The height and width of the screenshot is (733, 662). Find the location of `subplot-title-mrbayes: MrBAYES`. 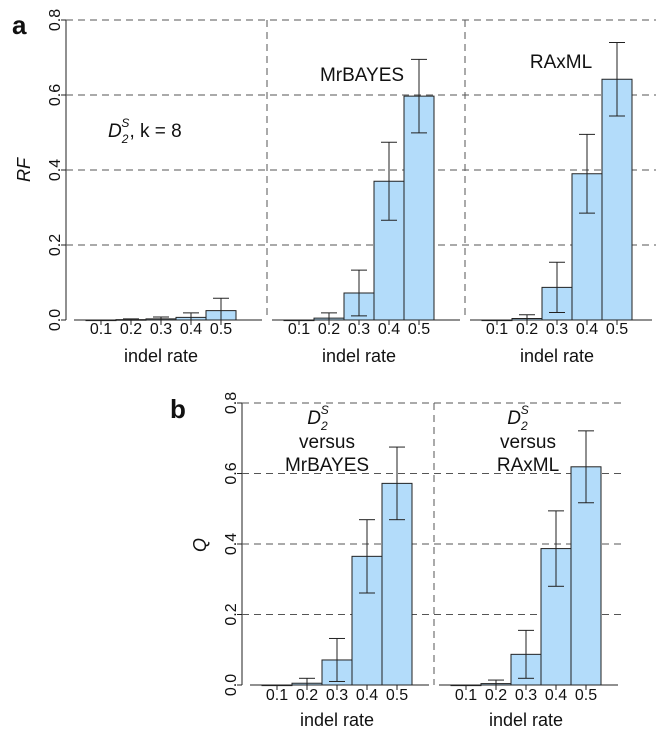

subplot-title-mrbayes: MrBAYES is located at coordinates (362, 75).